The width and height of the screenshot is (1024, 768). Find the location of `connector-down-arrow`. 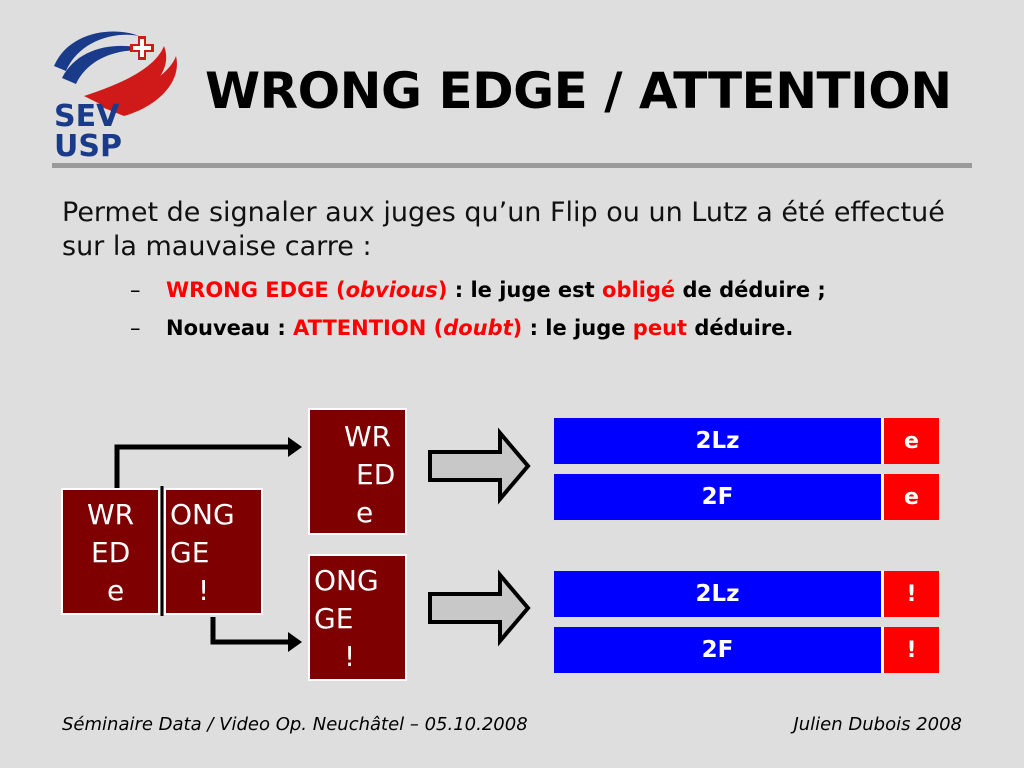

connector-down-arrow is located at coordinates (249, 631).